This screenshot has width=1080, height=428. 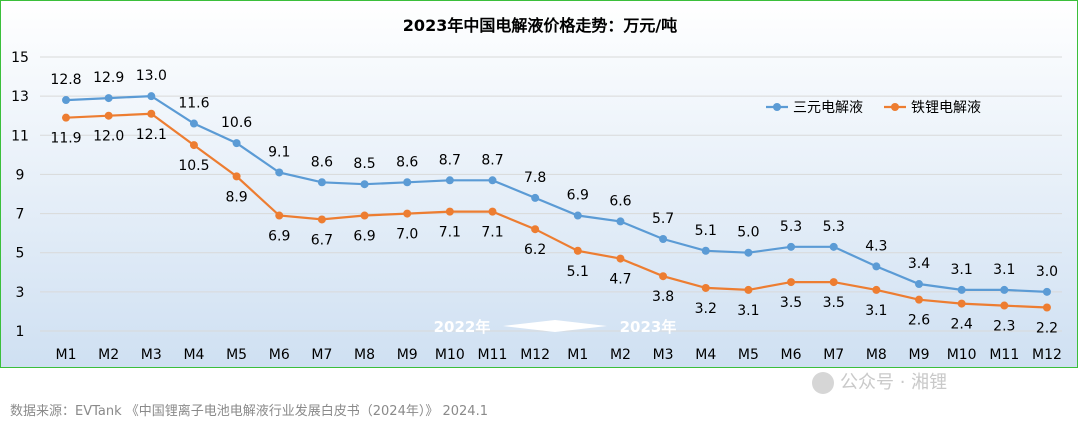 I want to click on data-label: 12.8, so click(x=65, y=80).